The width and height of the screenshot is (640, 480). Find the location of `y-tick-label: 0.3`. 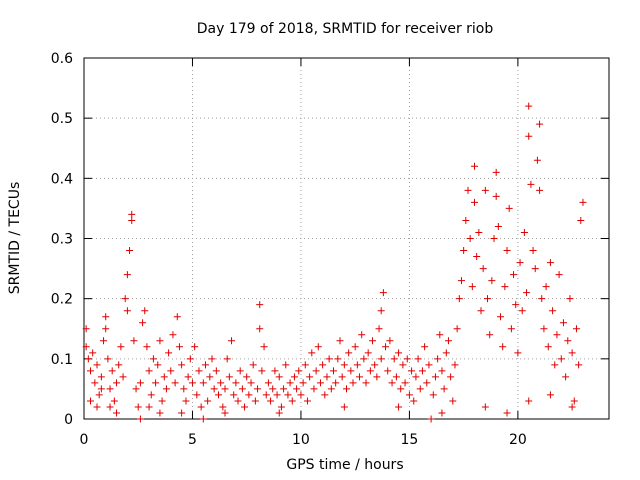

y-tick-label: 0.3 is located at coordinates (62, 240).